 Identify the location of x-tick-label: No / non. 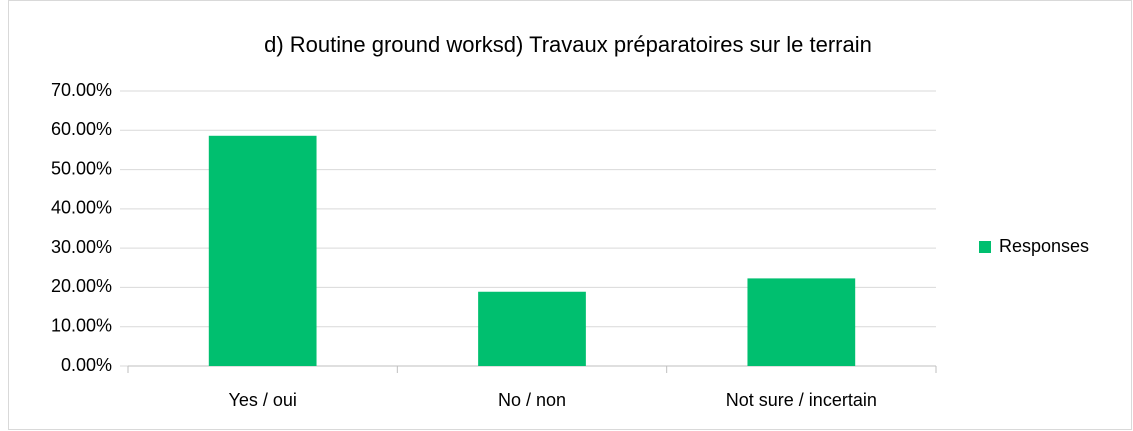
(532, 400).